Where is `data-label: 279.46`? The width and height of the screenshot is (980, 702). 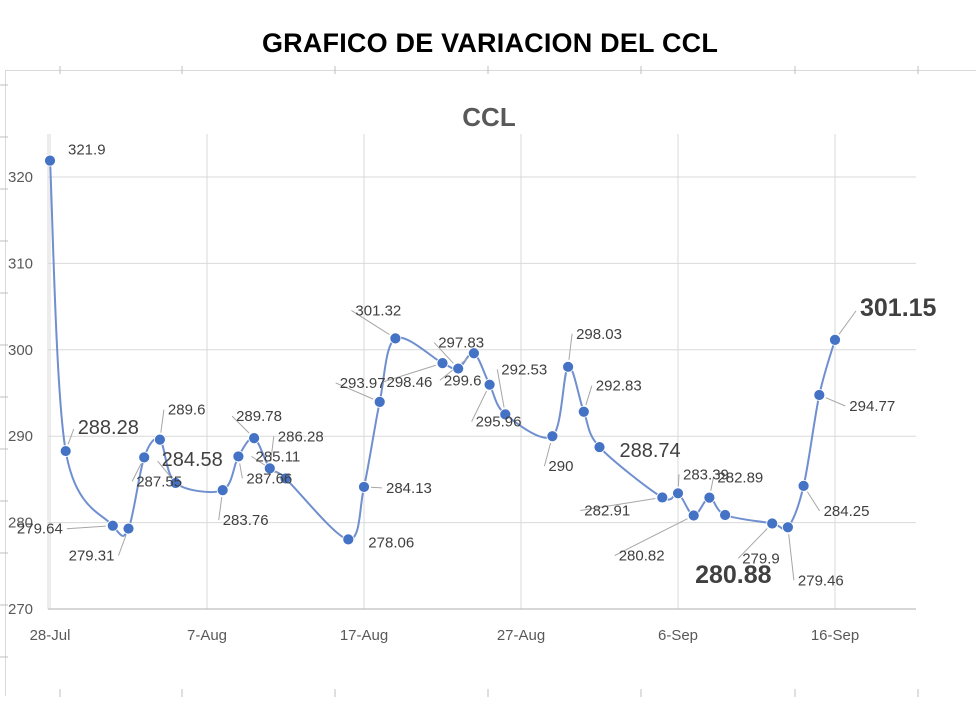 data-label: 279.46 is located at coordinates (821, 580).